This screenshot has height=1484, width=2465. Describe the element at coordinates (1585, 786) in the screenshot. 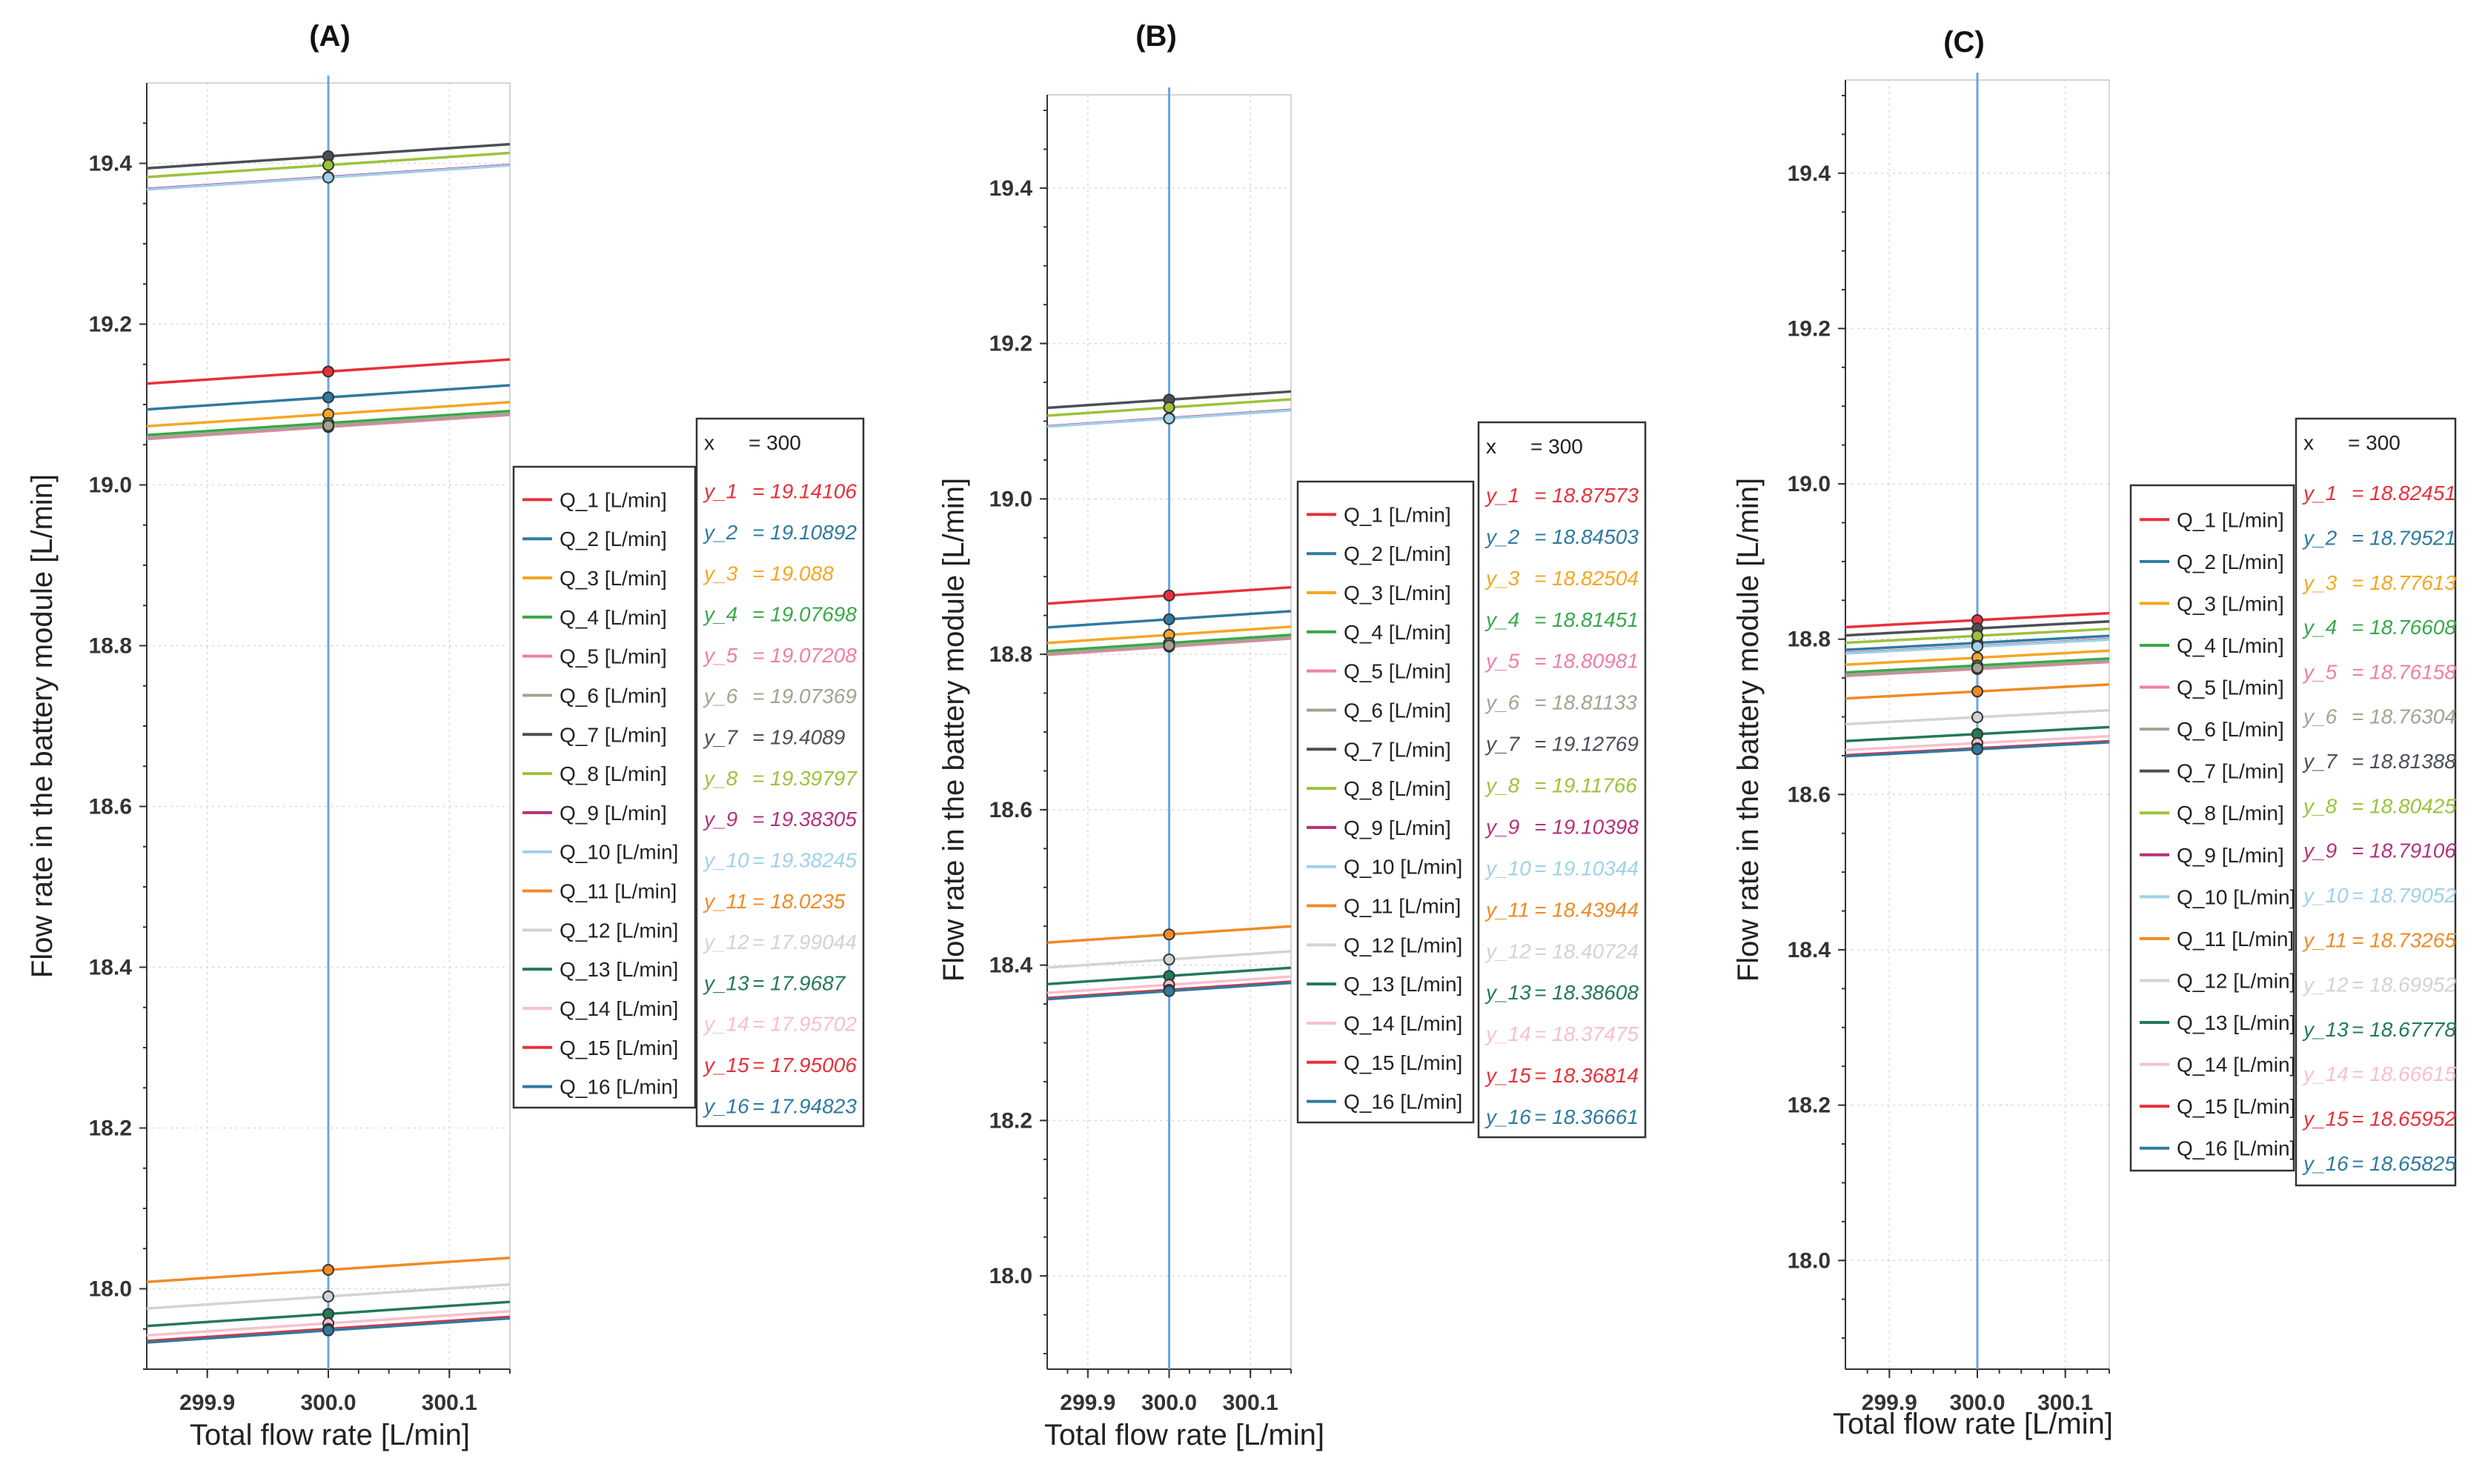

I see `readout-y-value-8: = 19.11766` at that location.